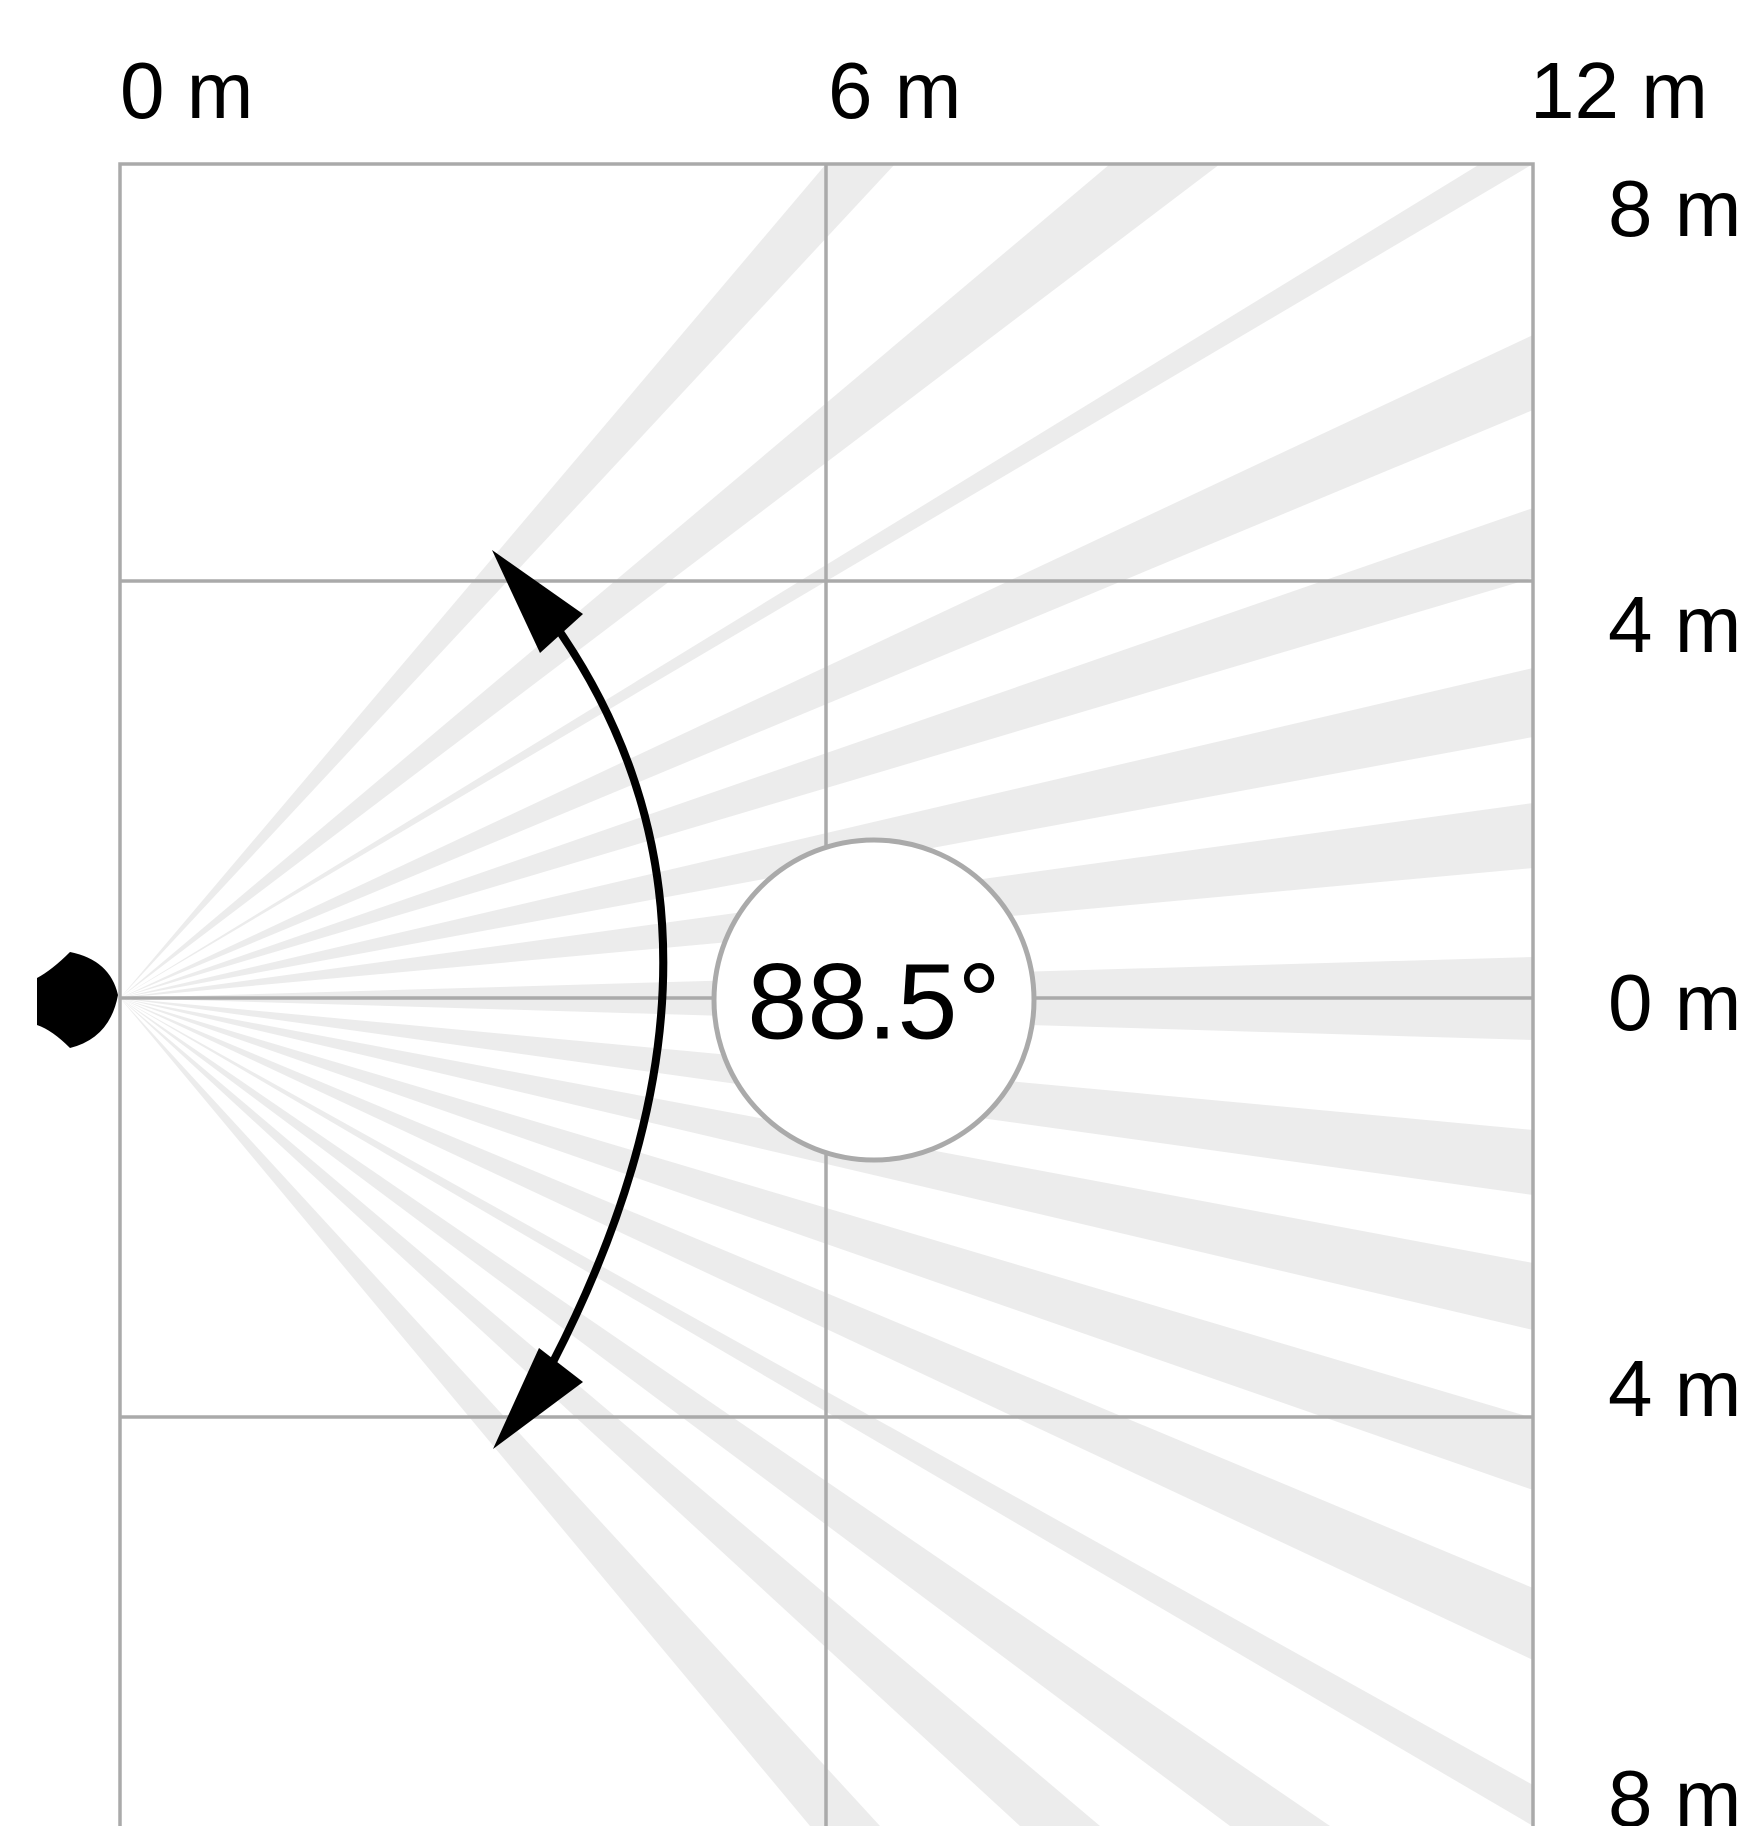 The width and height of the screenshot is (1761, 1826). I want to click on detector-icon, so click(77, 1000).